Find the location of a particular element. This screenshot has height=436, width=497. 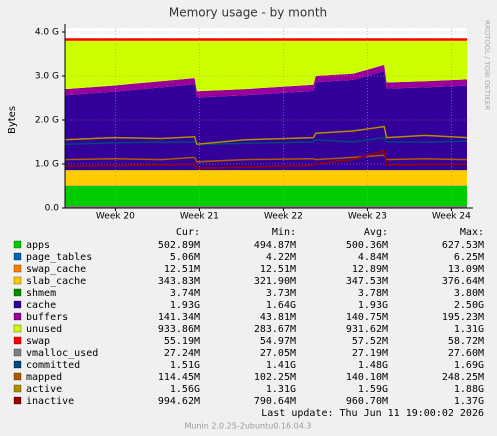

legend-value: 321.90M is located at coordinates (275, 281).